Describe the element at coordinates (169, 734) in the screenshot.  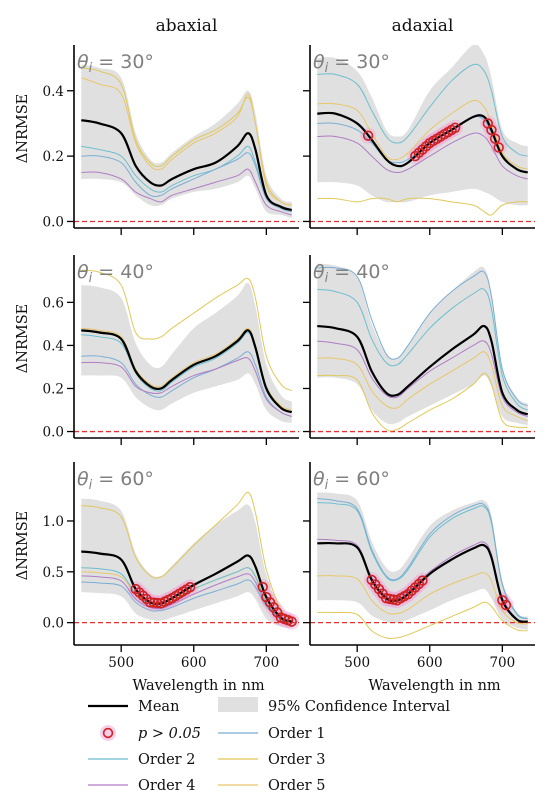
I see `legend-p-label: p > 0.05` at that location.